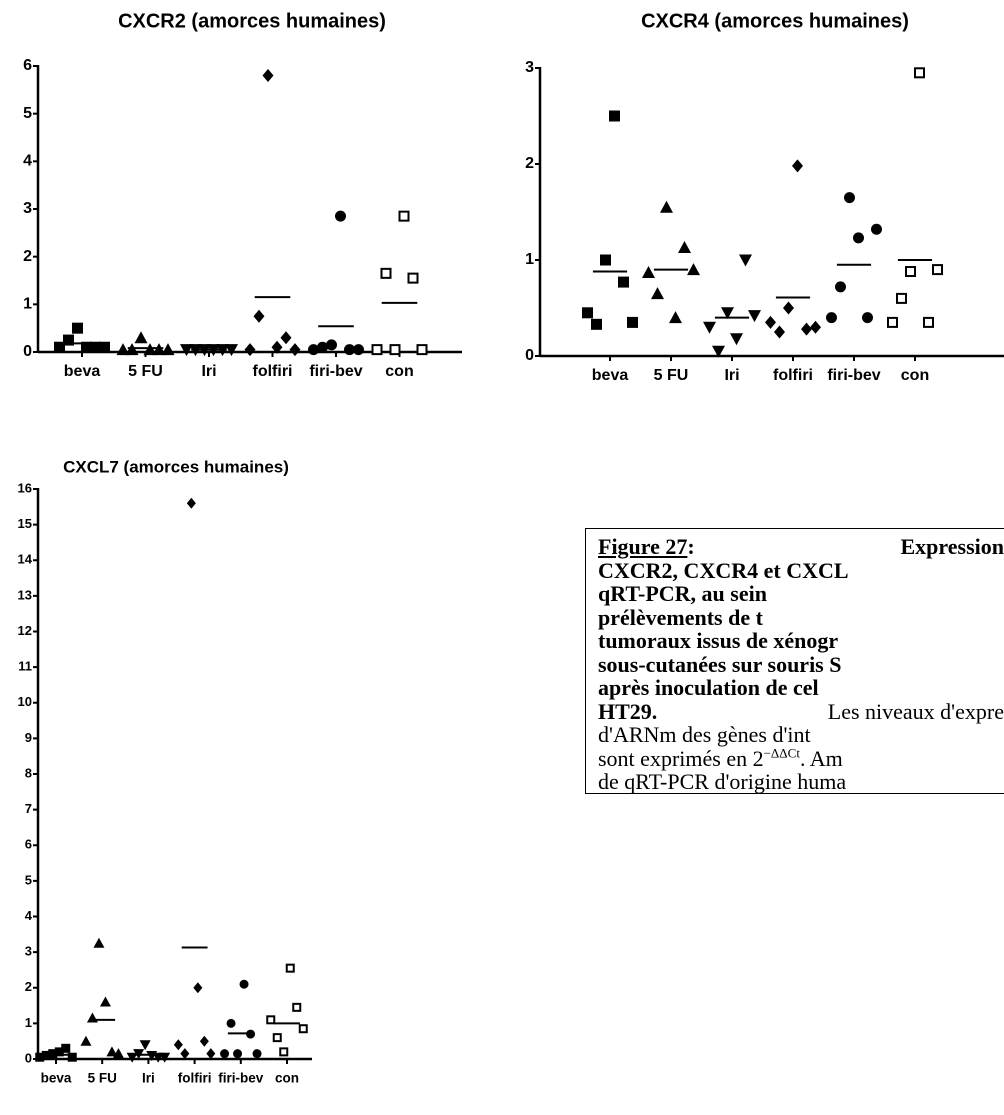 The image size is (1004, 1115). I want to click on y-tick-label: 16, so click(25, 487).